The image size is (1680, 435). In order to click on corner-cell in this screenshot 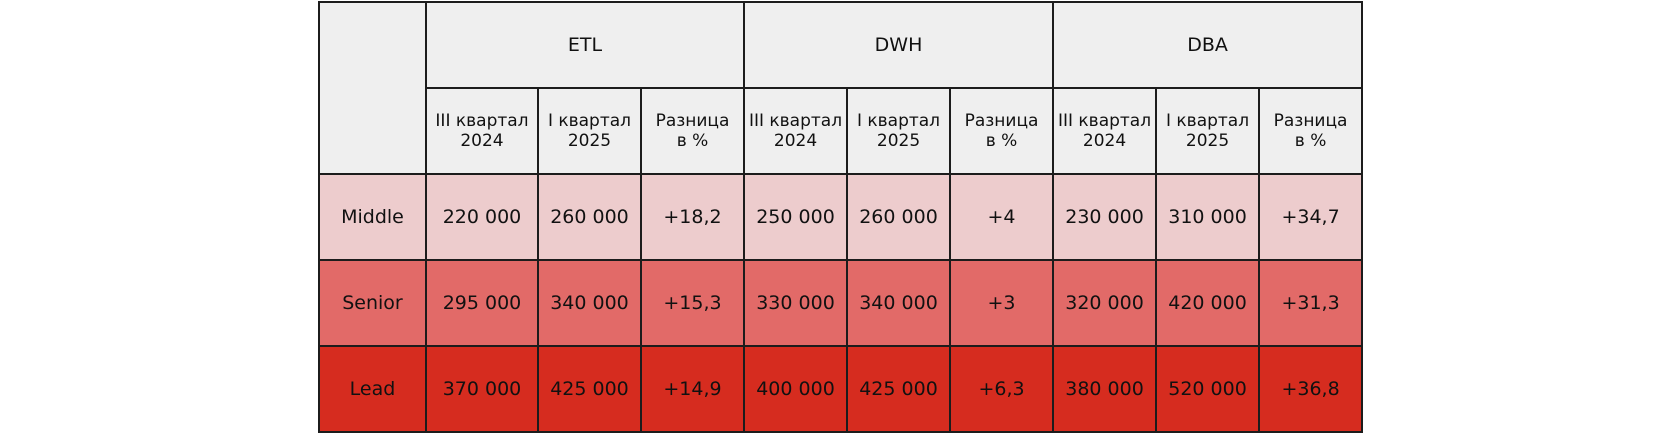, I will do `click(372, 88)`.